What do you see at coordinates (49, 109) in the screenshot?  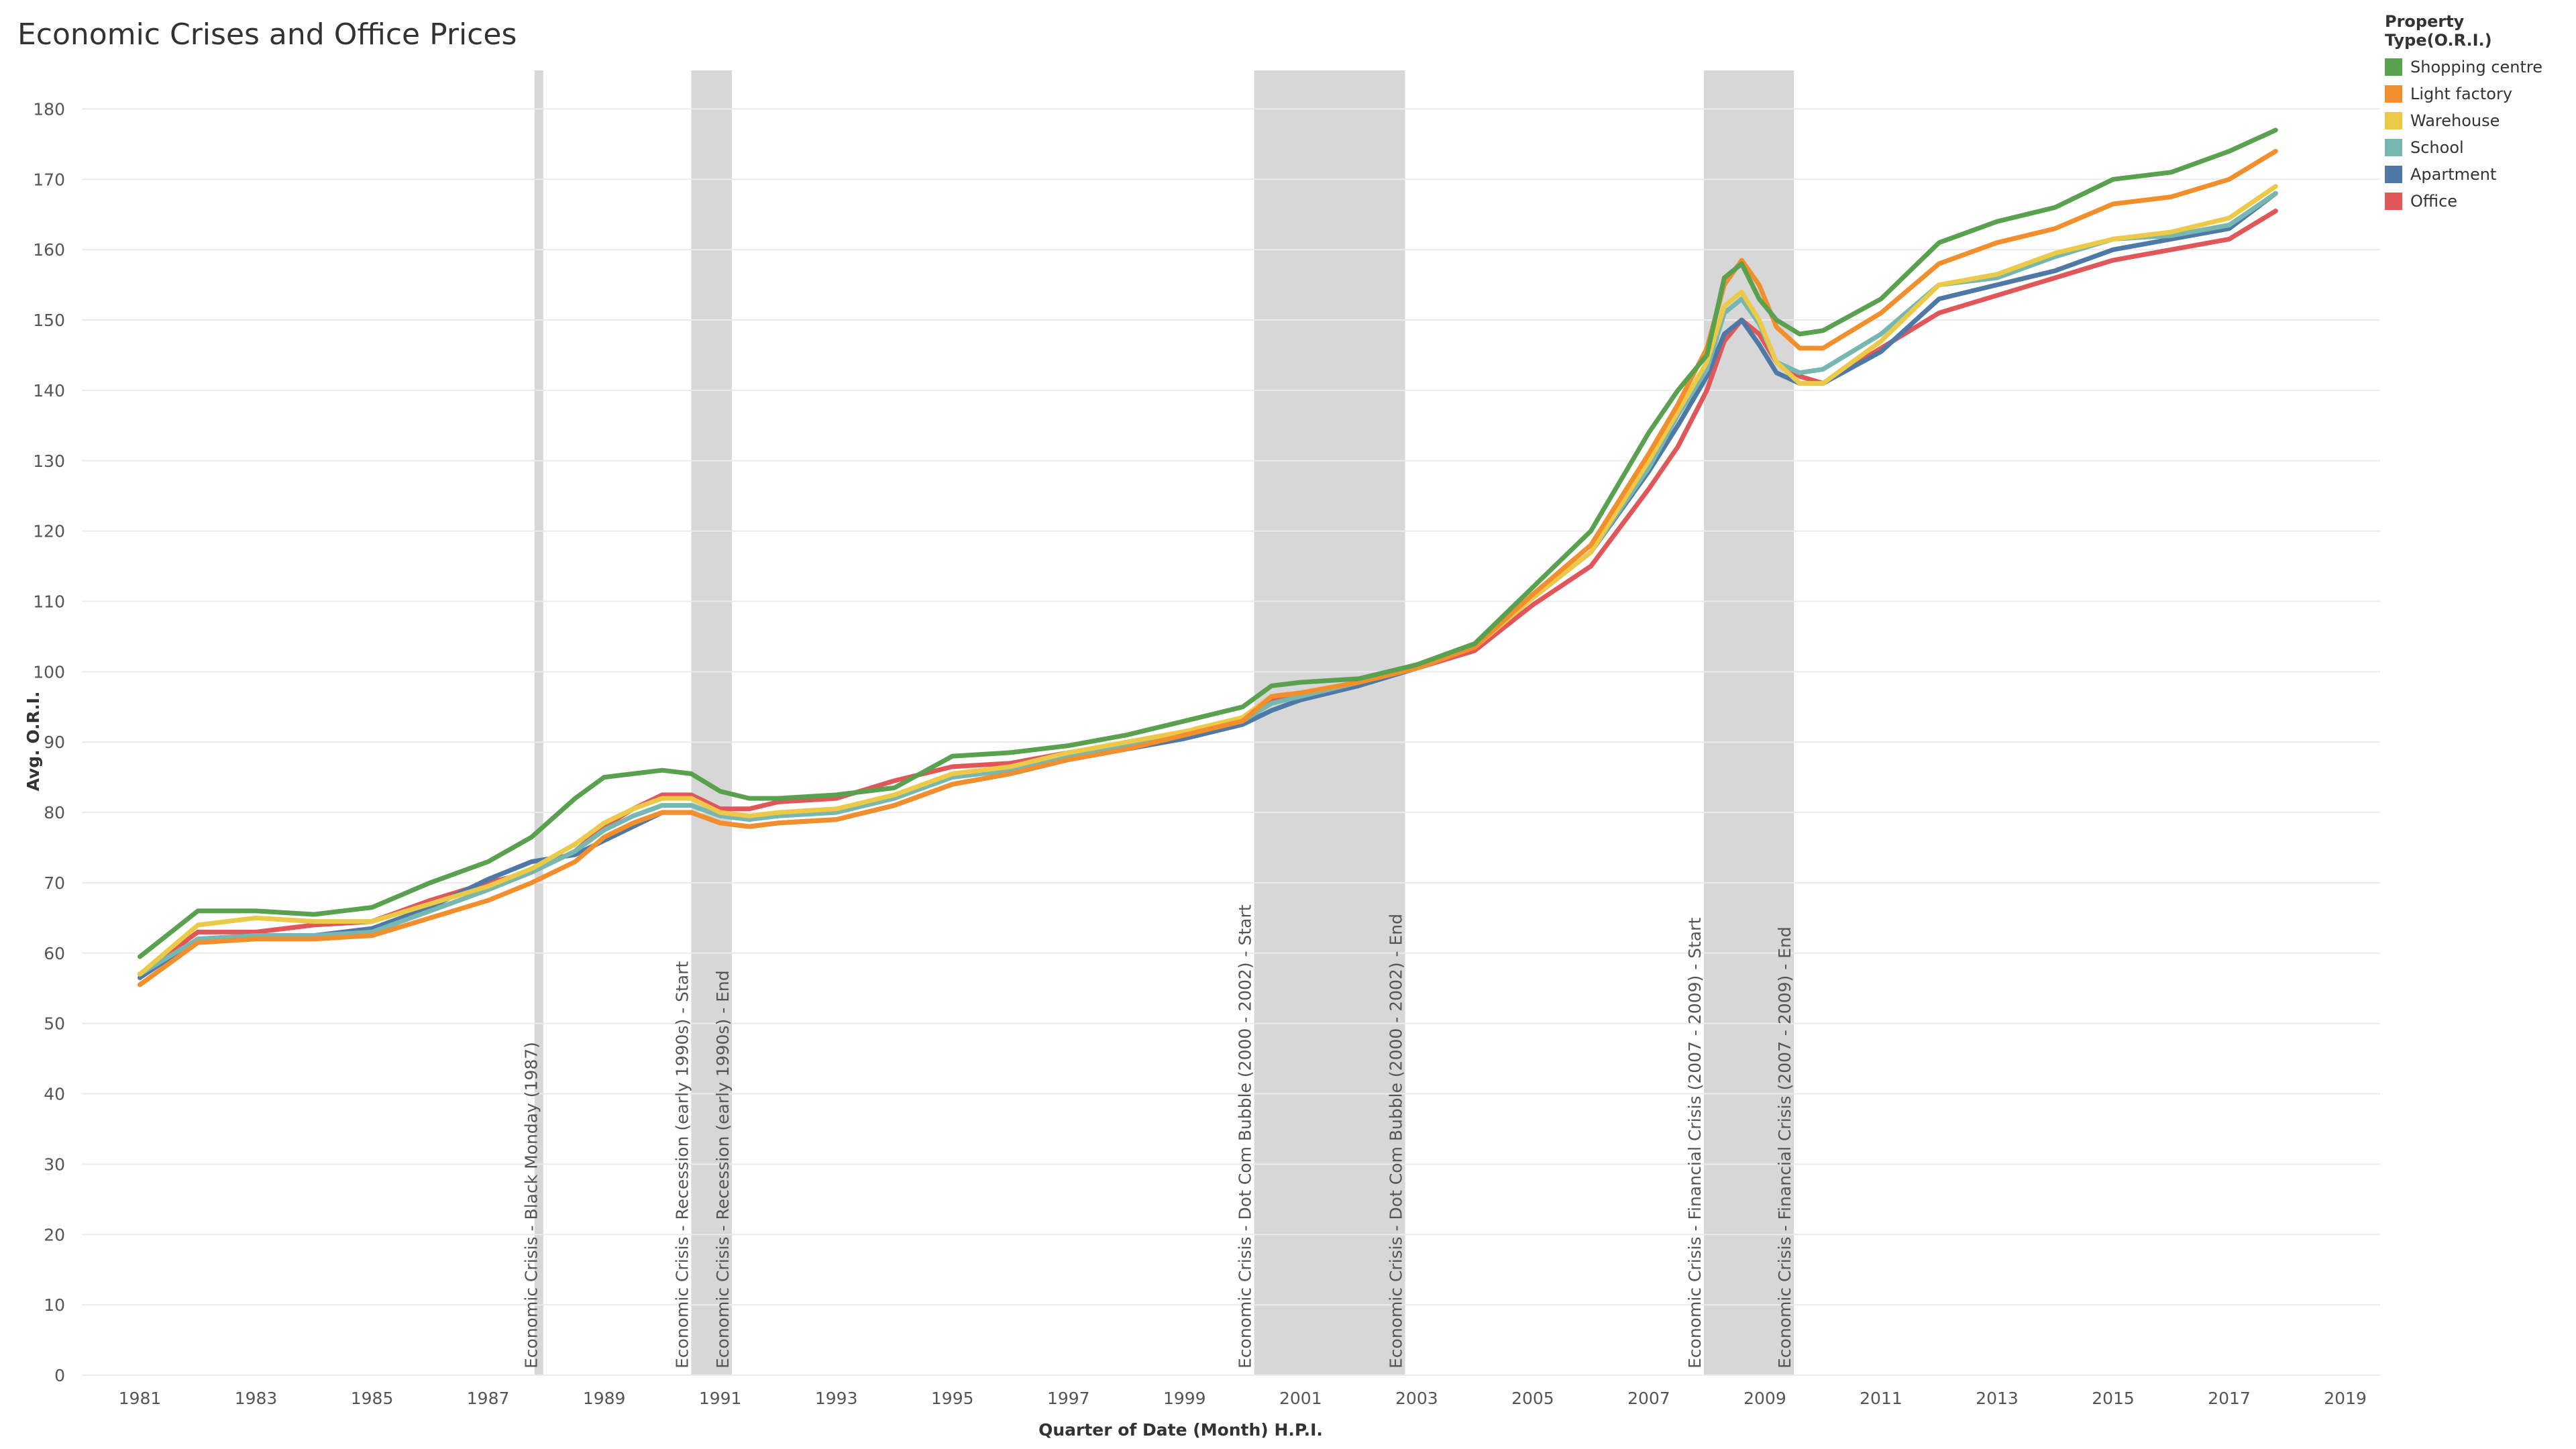 I see `y-tick-label: 180` at bounding box center [49, 109].